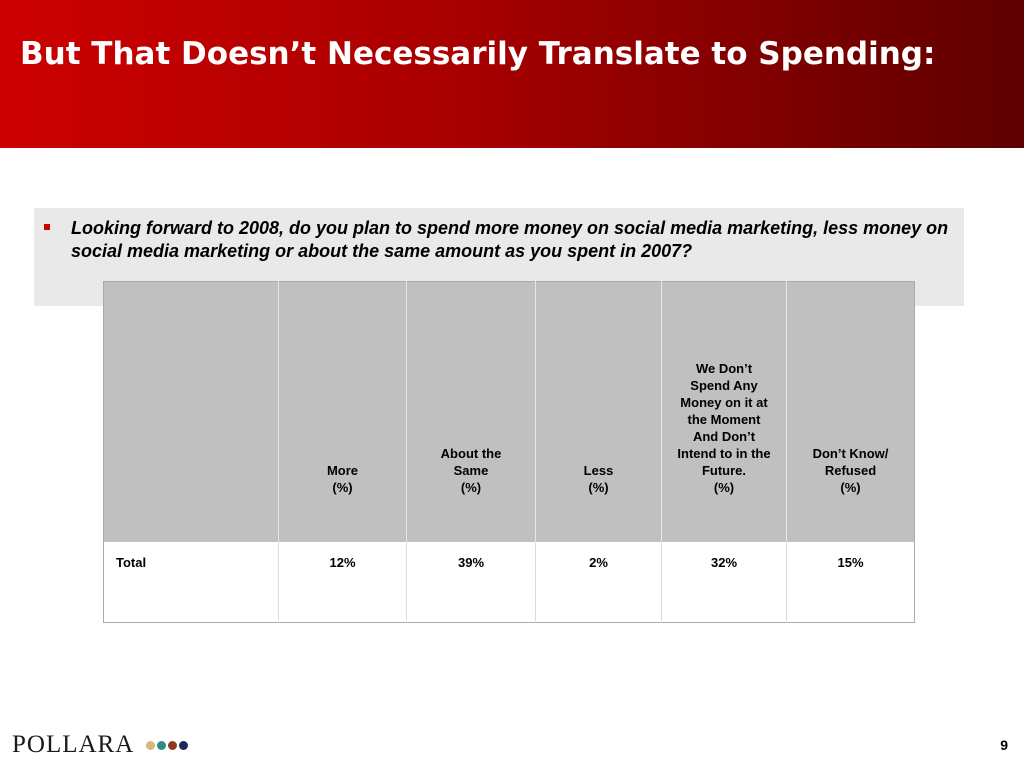 The height and width of the screenshot is (768, 1024). I want to click on logo-dots-icon, so click(176, 747).